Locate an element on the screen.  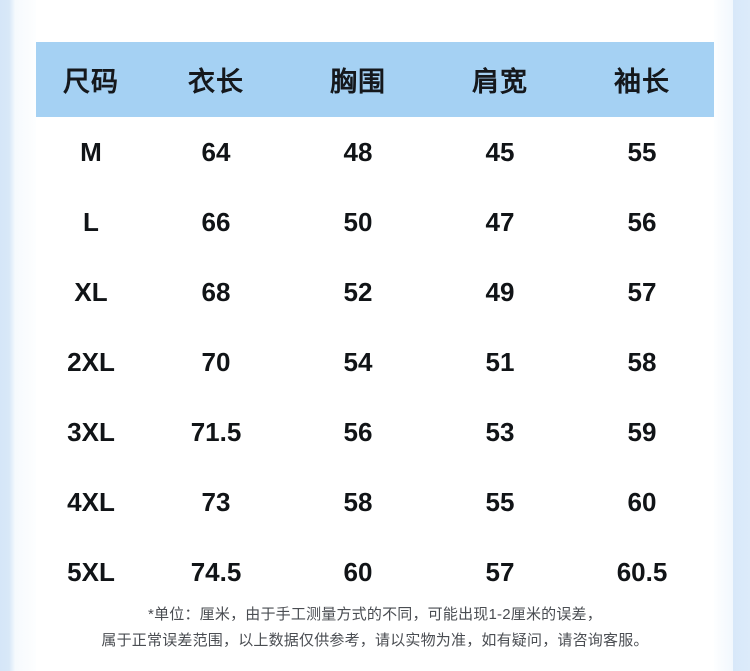
column-header-size: 尺码 is located at coordinates (91, 82).